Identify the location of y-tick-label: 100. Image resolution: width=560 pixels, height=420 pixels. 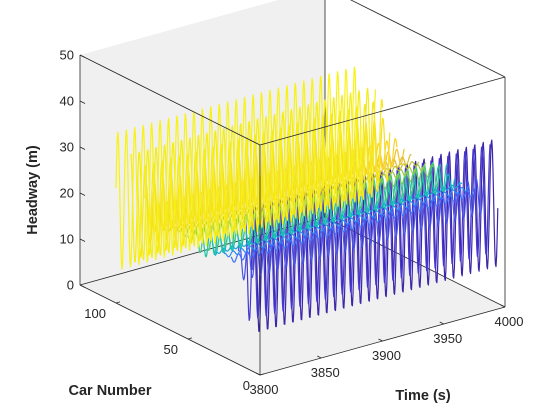
(95, 313).